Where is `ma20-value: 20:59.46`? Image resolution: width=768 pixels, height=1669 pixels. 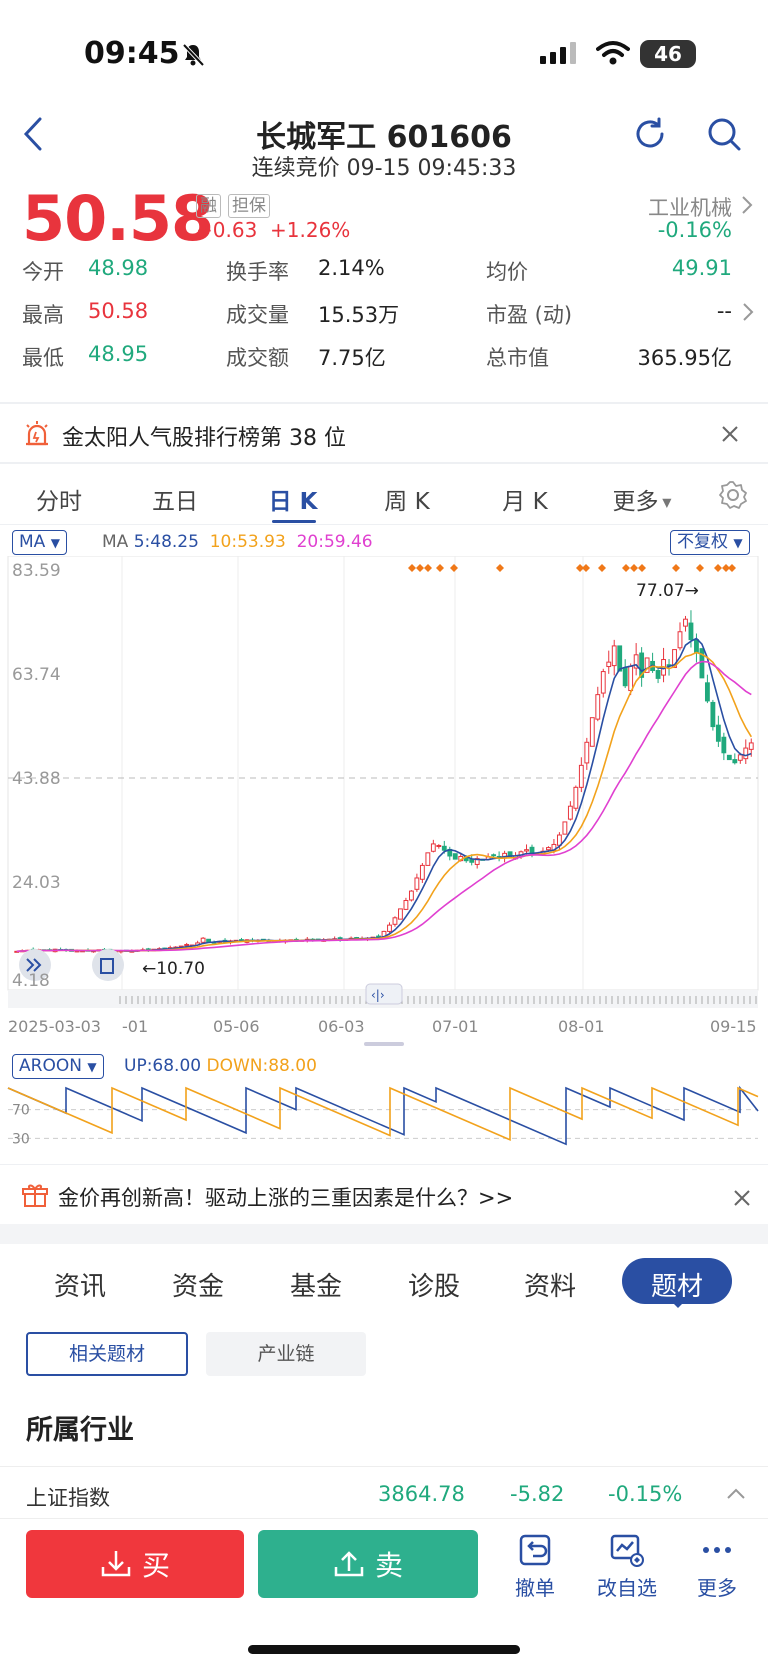 ma20-value: 20:59.46 is located at coordinates (334, 542).